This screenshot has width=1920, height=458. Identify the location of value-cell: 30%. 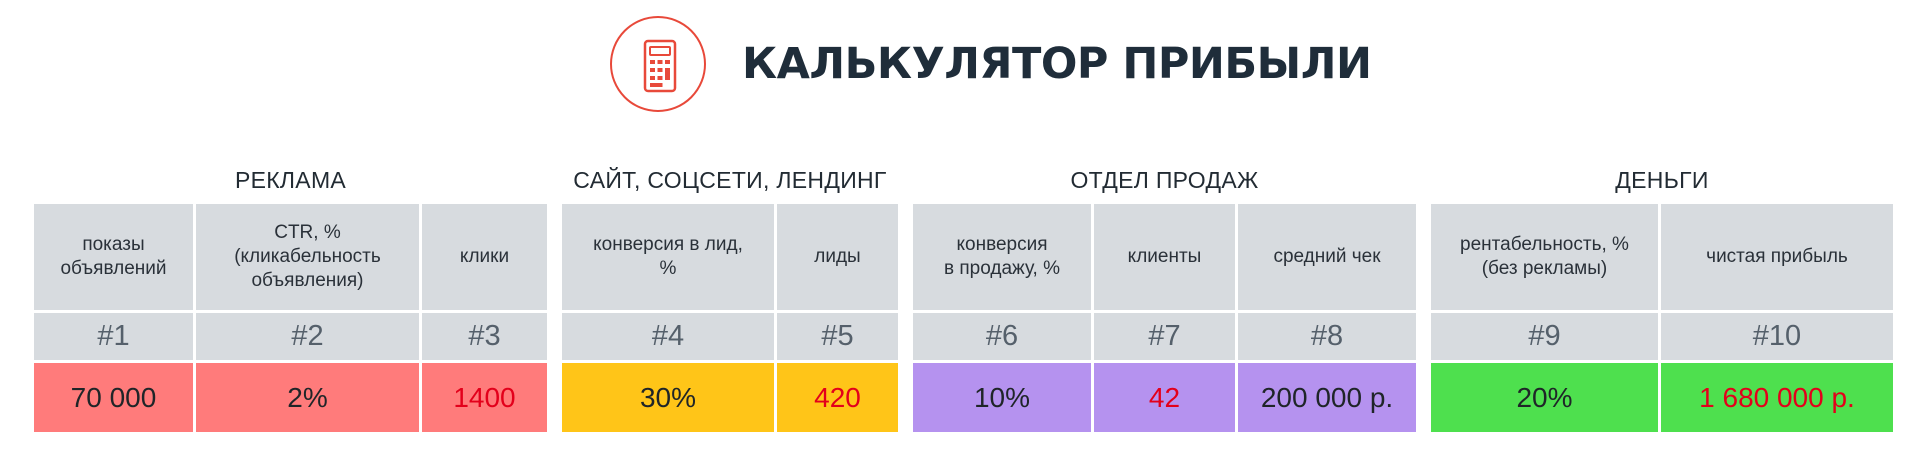
(668, 397).